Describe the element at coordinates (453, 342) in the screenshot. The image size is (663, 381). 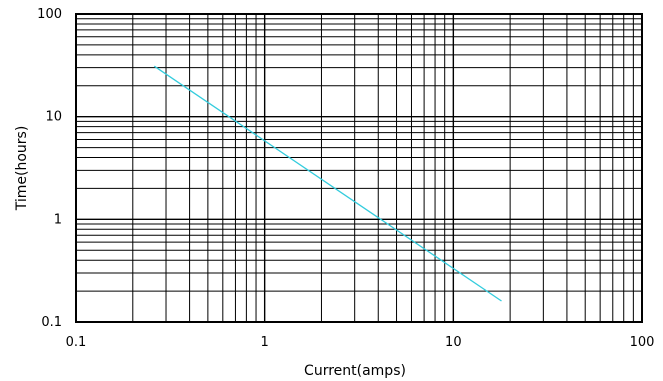
I see `x-tick-label: 10` at that location.